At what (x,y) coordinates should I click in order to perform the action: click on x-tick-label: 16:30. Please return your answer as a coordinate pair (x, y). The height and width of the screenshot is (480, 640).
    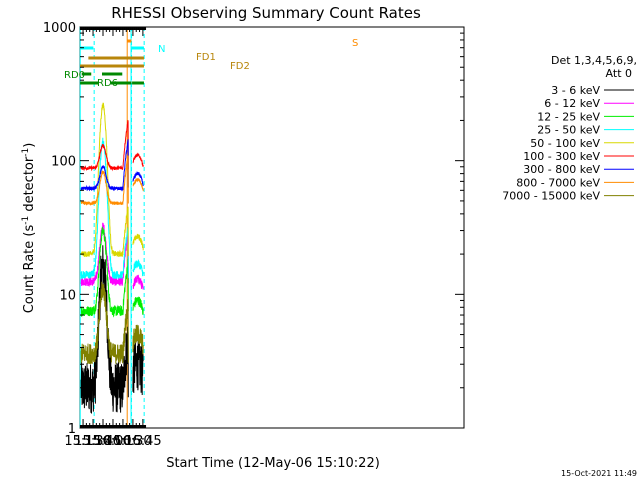
    Looking at the image, I should click on (132, 441).